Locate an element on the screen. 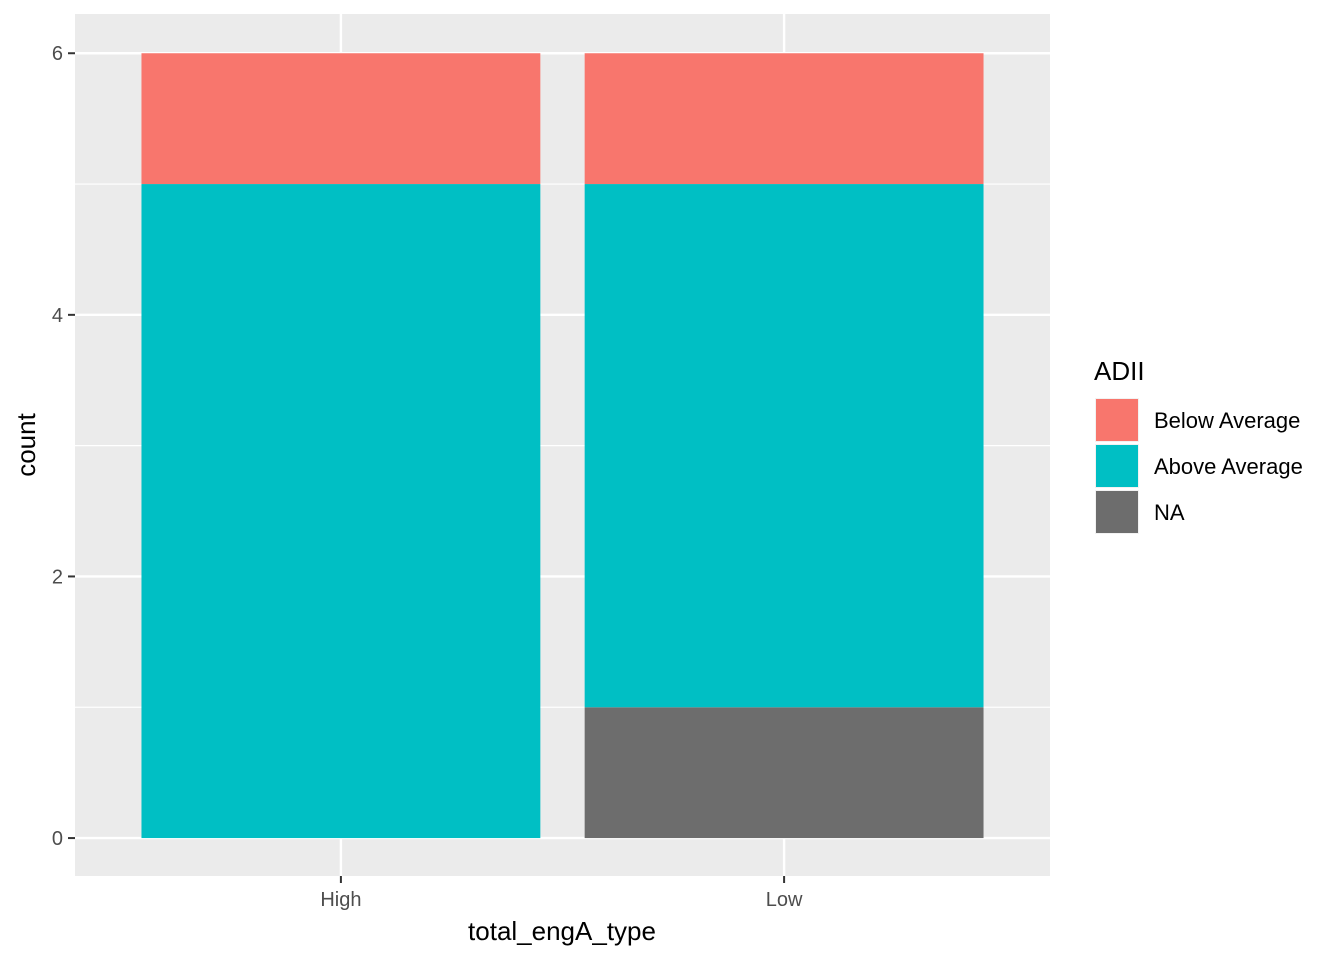 Image resolution: width=1344 pixels, height=960 pixels. legend-title: ADII is located at coordinates (1119, 371).